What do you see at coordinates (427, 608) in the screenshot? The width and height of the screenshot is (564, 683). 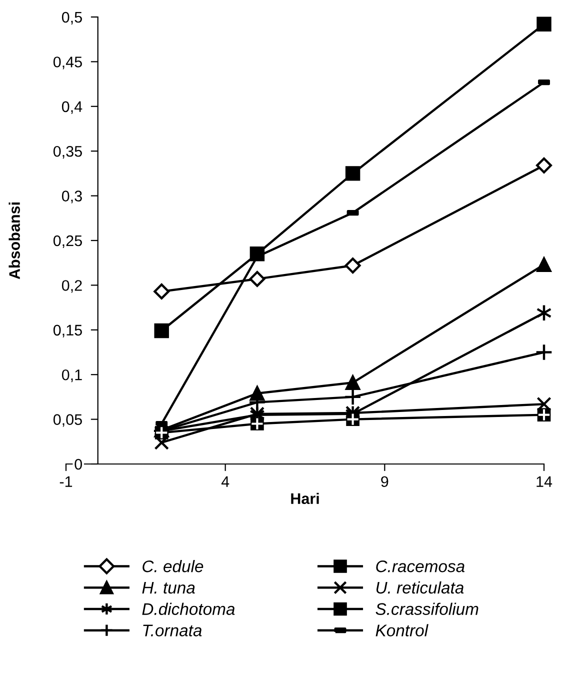 I see `legend-label: S.crassifolium` at bounding box center [427, 608].